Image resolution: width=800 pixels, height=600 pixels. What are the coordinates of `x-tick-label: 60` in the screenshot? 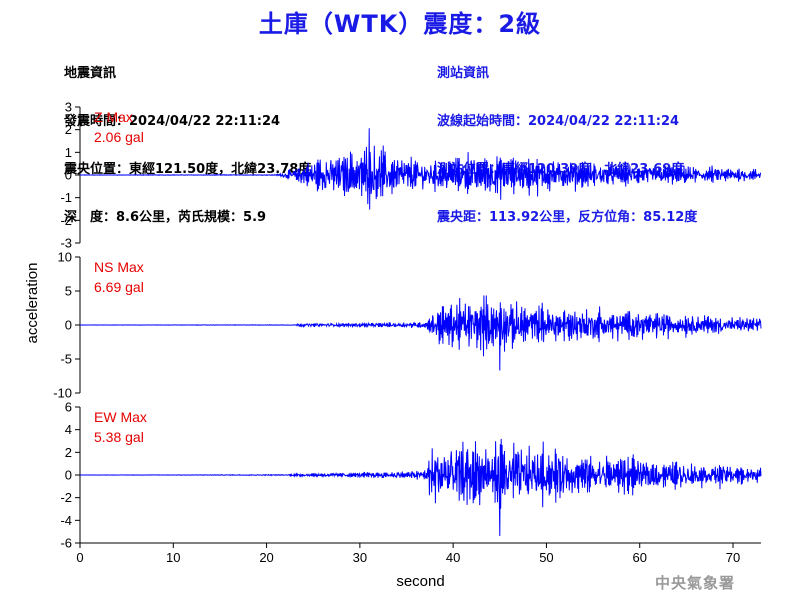 It's located at (639, 557).